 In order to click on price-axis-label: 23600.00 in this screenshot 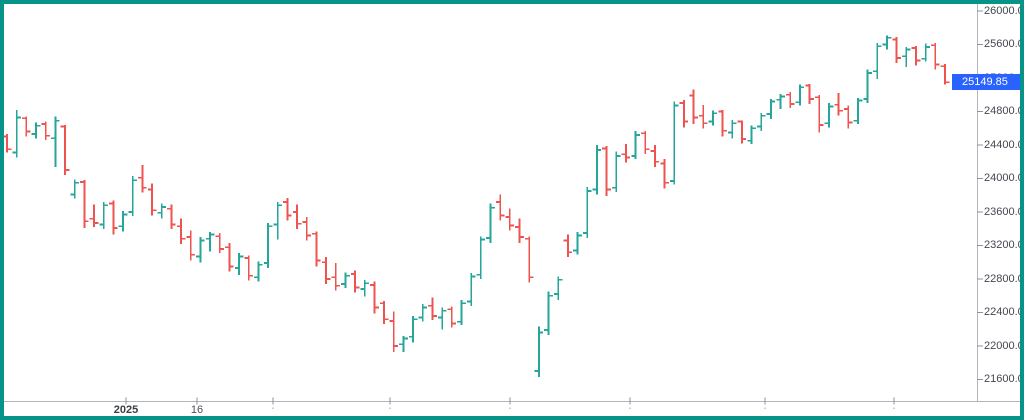, I will do `click(1004, 211)`.